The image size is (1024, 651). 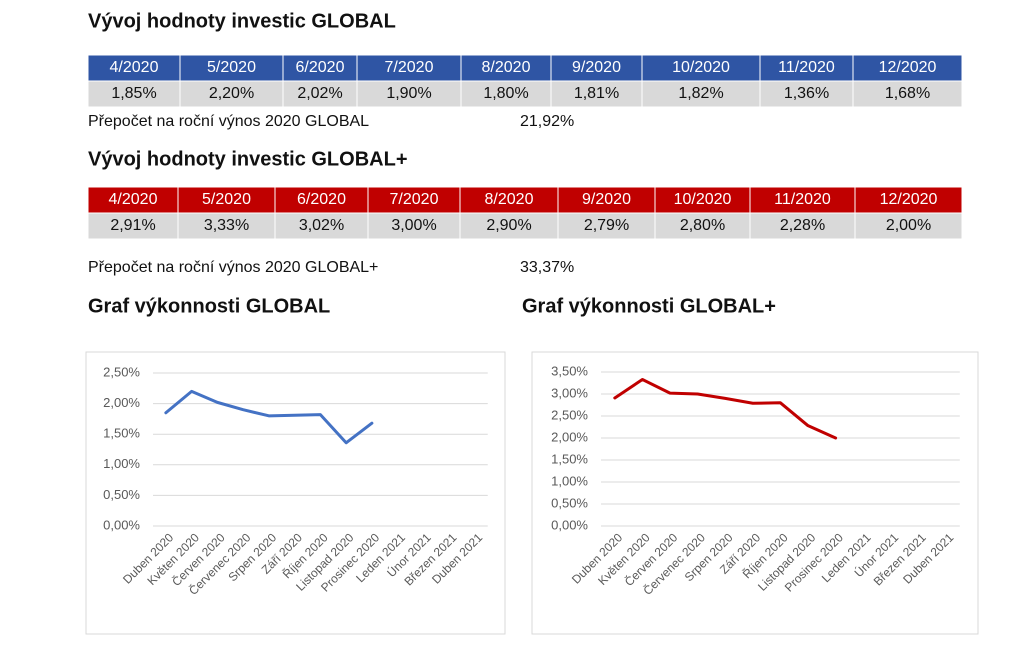 I want to click on value-text: 3,02%, so click(x=321, y=225).